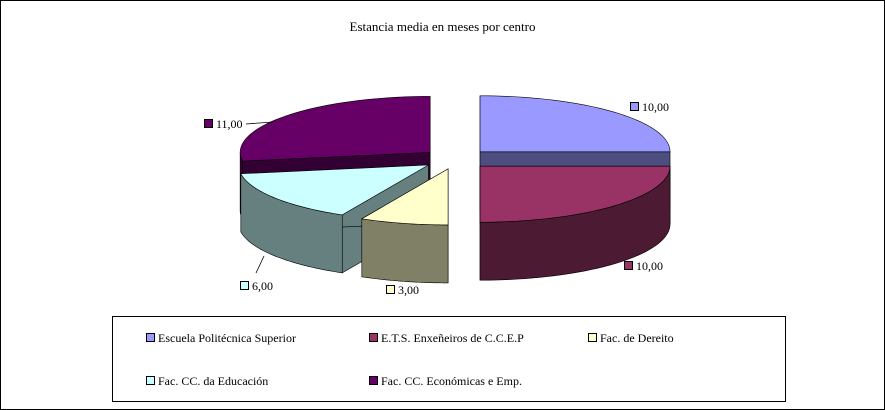  I want to click on data-label-0: 10,00, so click(649, 107).